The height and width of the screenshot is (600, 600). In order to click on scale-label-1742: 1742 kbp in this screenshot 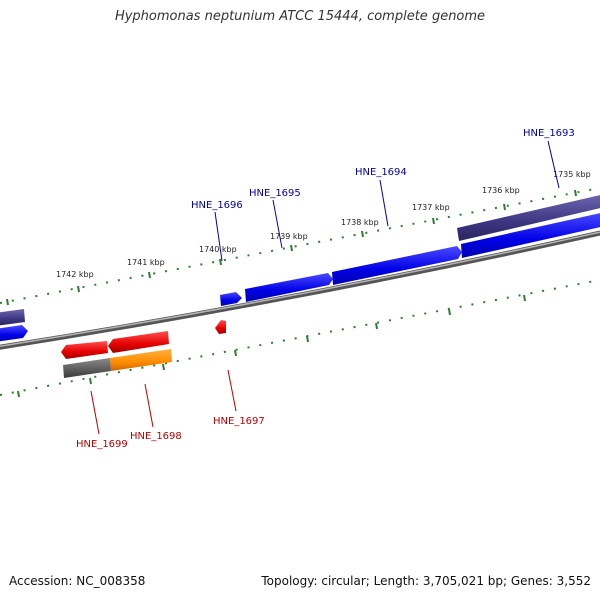, I will do `click(75, 274)`.